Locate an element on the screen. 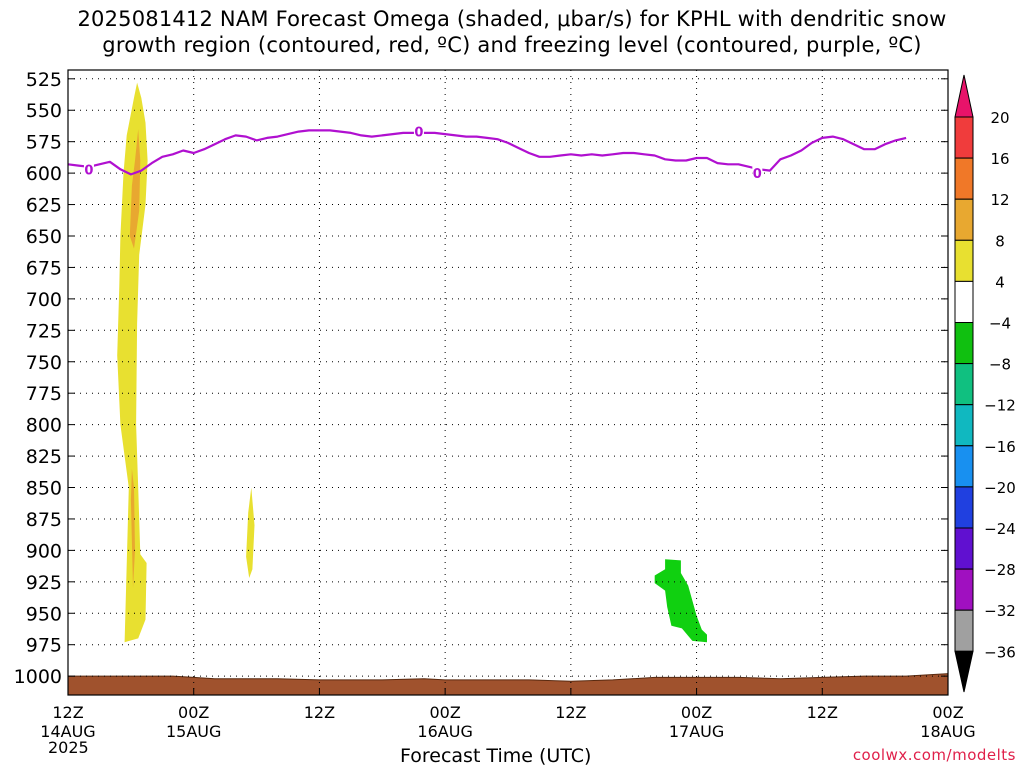 This screenshot has height=768, width=1024. x-tick-label-1: 00Z is located at coordinates (193, 712).